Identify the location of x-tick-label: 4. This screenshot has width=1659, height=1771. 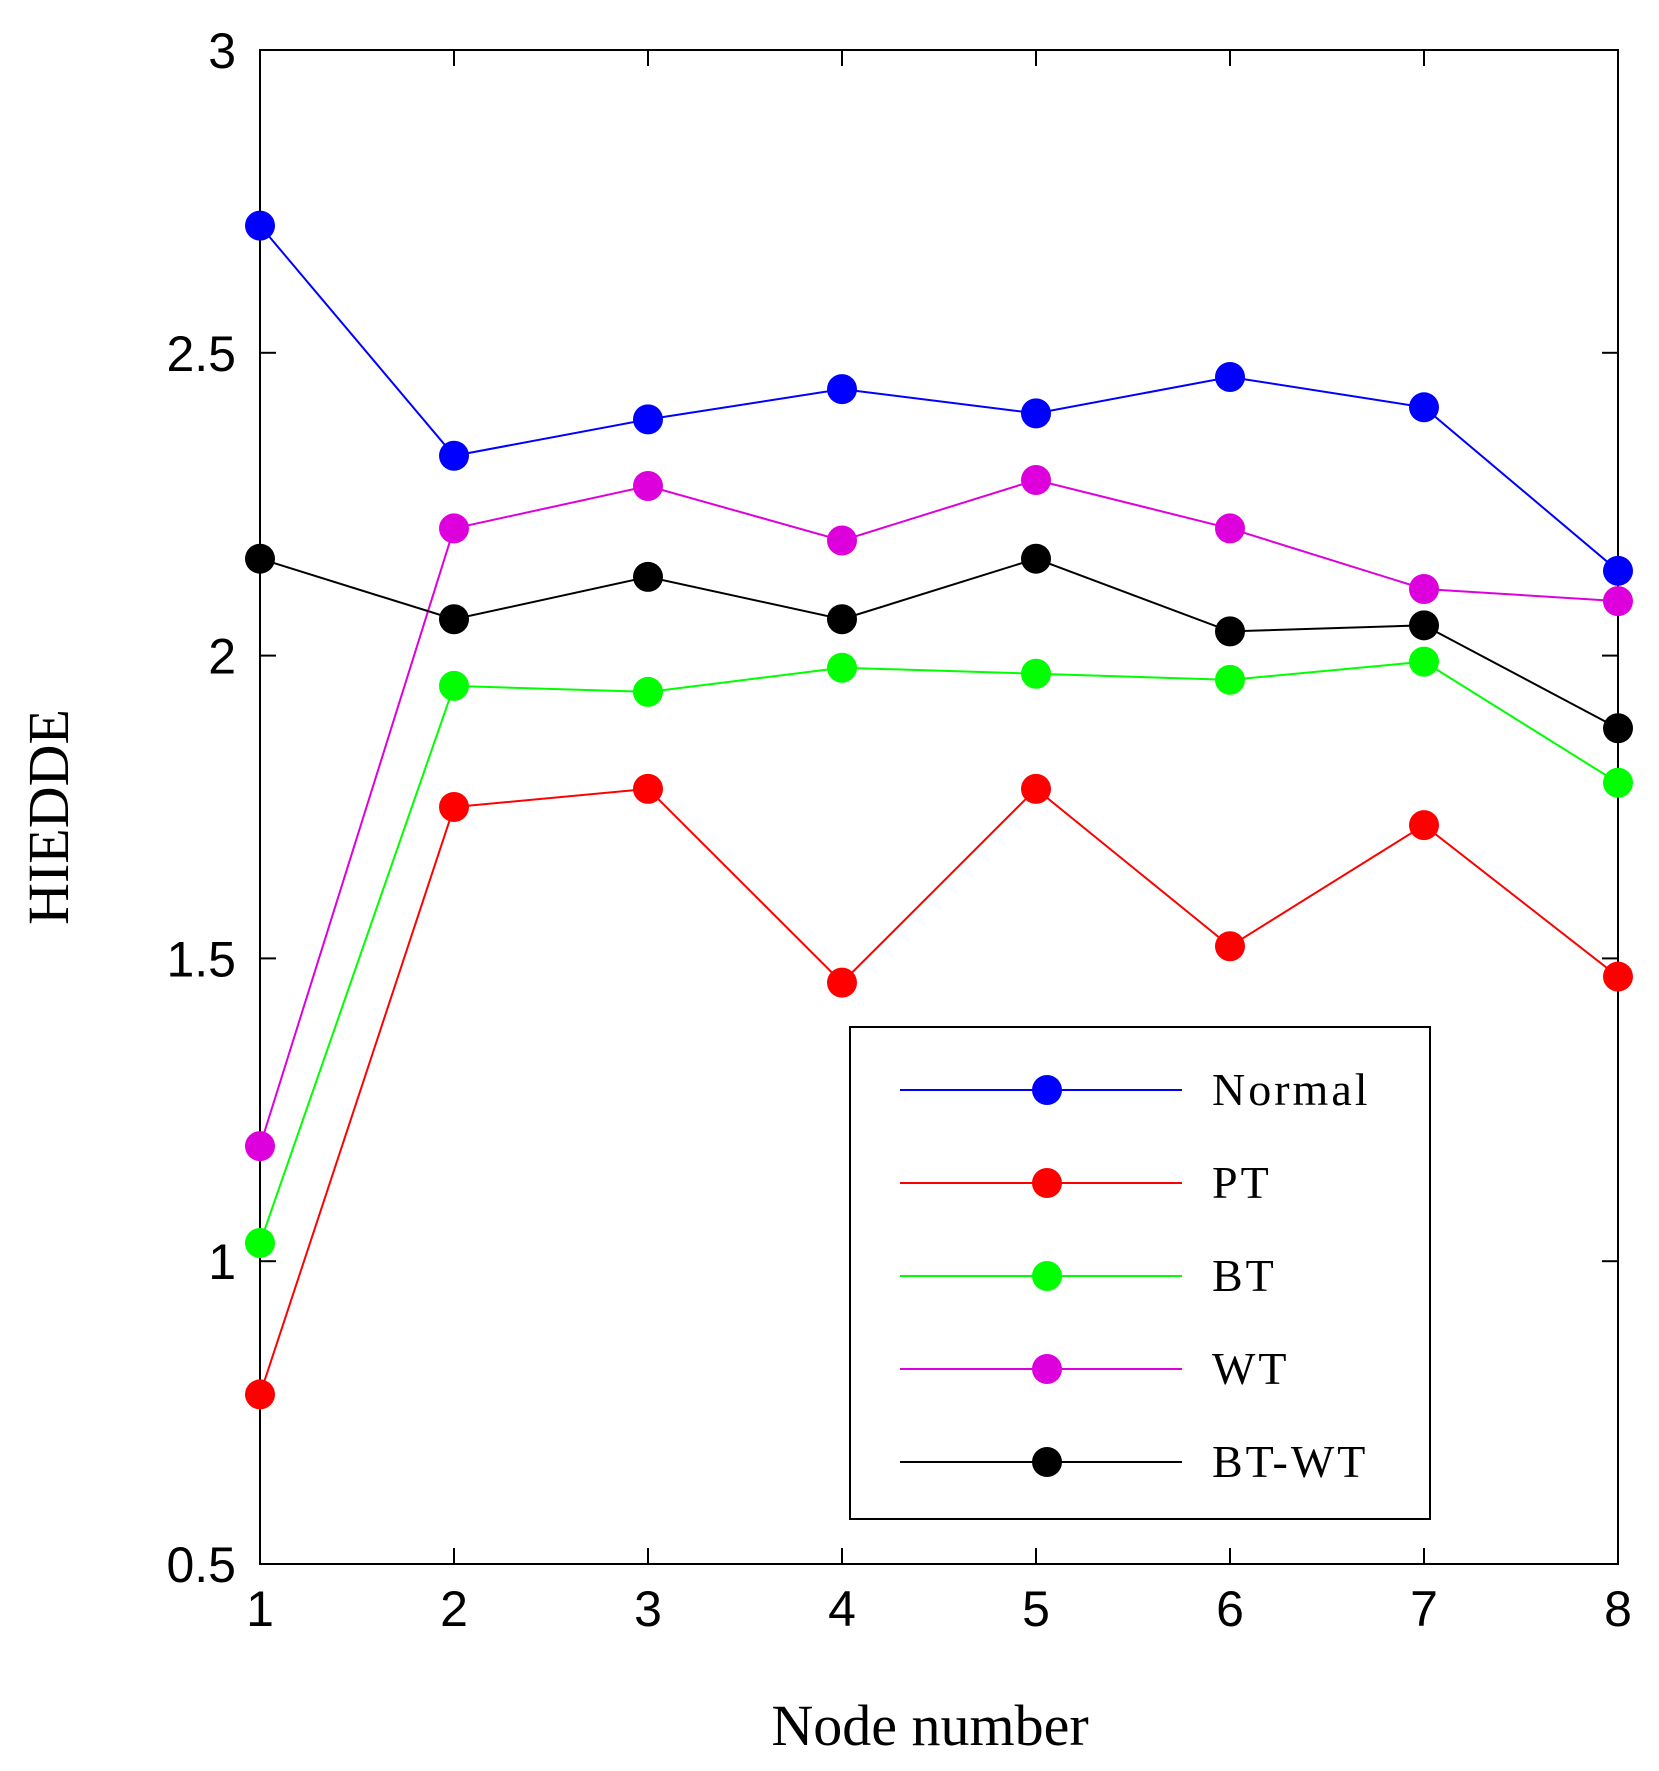
(842, 1609).